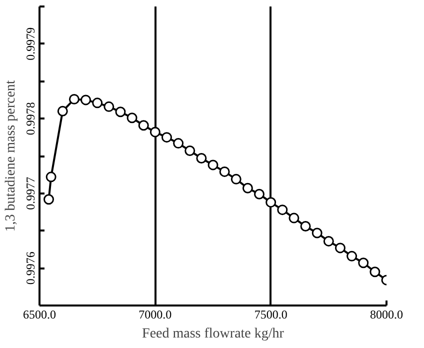 Image resolution: width=424 pixels, height=348 pixels. Describe the element at coordinates (31, 119) in the screenshot. I see `y-tick-label: 0.9978` at that location.